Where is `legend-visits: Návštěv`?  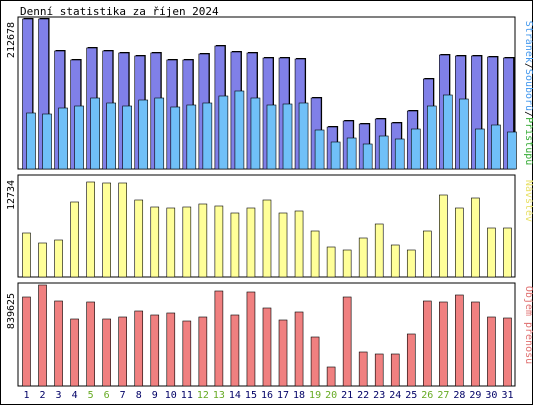
legend-visits: Návštěv is located at coordinates (528, 201).